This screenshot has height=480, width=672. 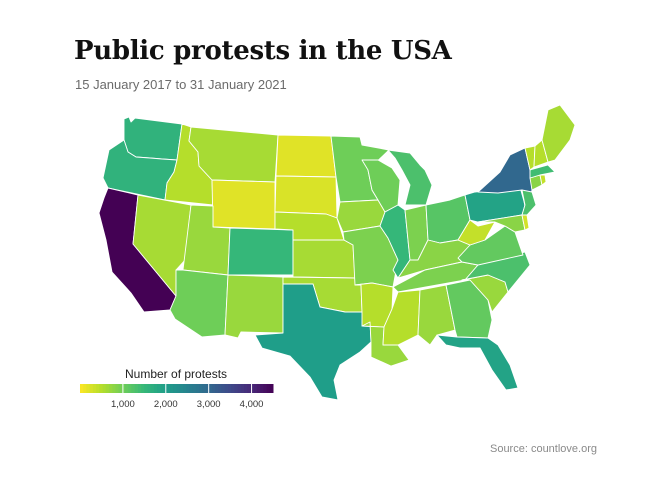 What do you see at coordinates (153, 138) in the screenshot?
I see `state-wa` at bounding box center [153, 138].